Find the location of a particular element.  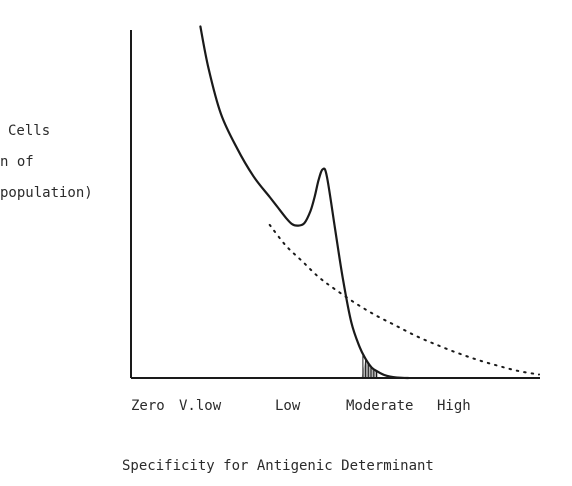

y-axis-label-line-3: population) is located at coordinates (46, 193).